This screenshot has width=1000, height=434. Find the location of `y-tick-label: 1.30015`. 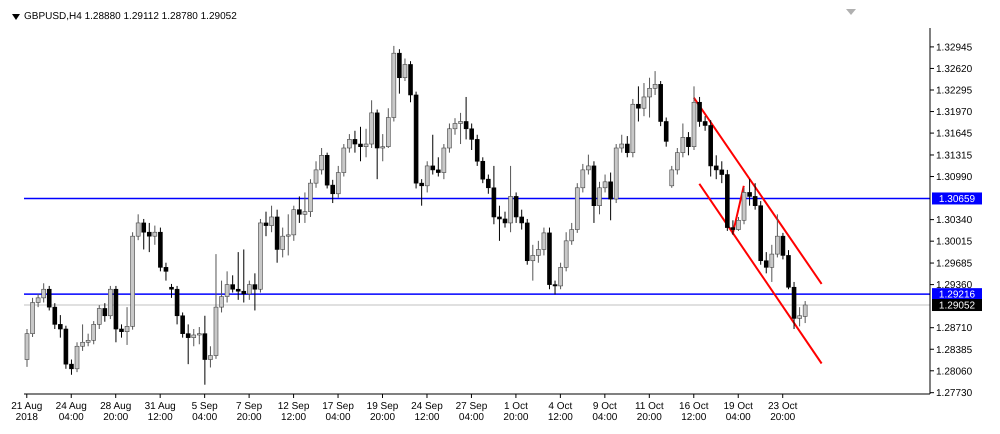

y-tick-label: 1.30015 is located at coordinates (954, 242).